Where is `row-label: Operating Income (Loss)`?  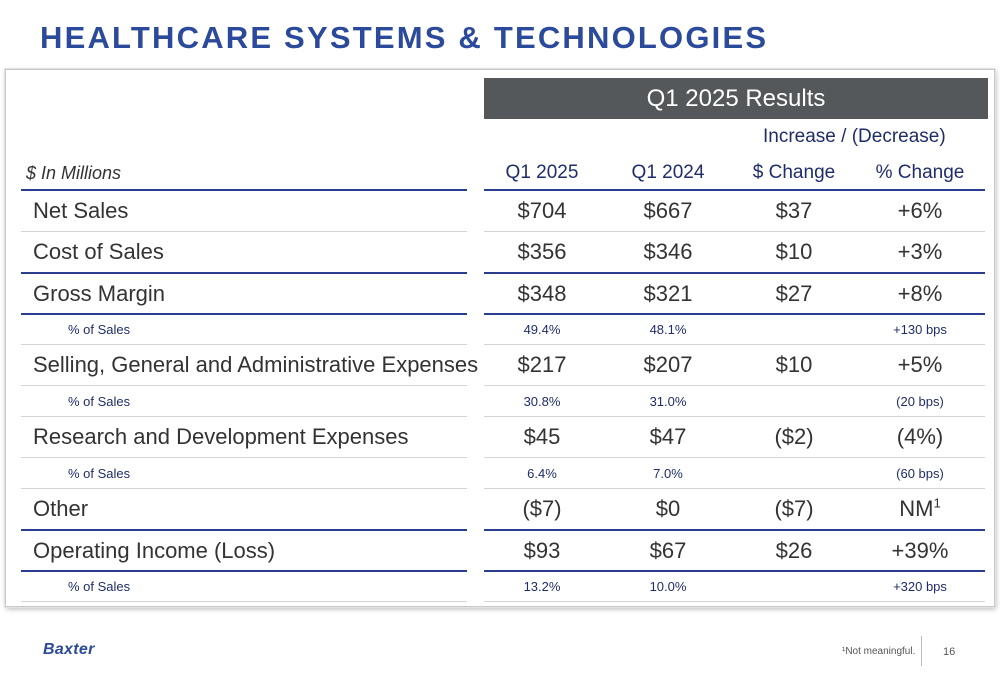
row-label: Operating Income (Loss) is located at coordinates (154, 550).